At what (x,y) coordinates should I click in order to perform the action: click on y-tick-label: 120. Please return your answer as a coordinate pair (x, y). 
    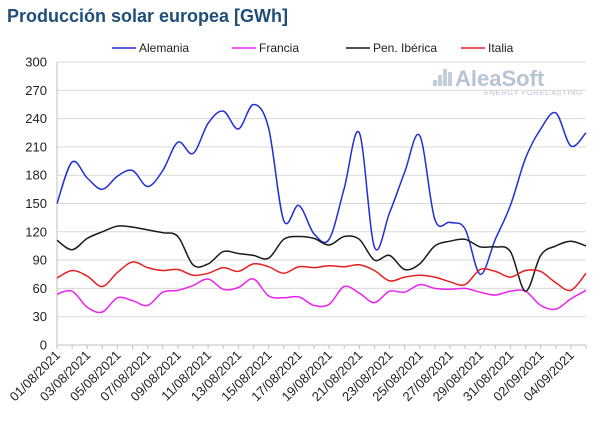
    Looking at the image, I should click on (36, 231).